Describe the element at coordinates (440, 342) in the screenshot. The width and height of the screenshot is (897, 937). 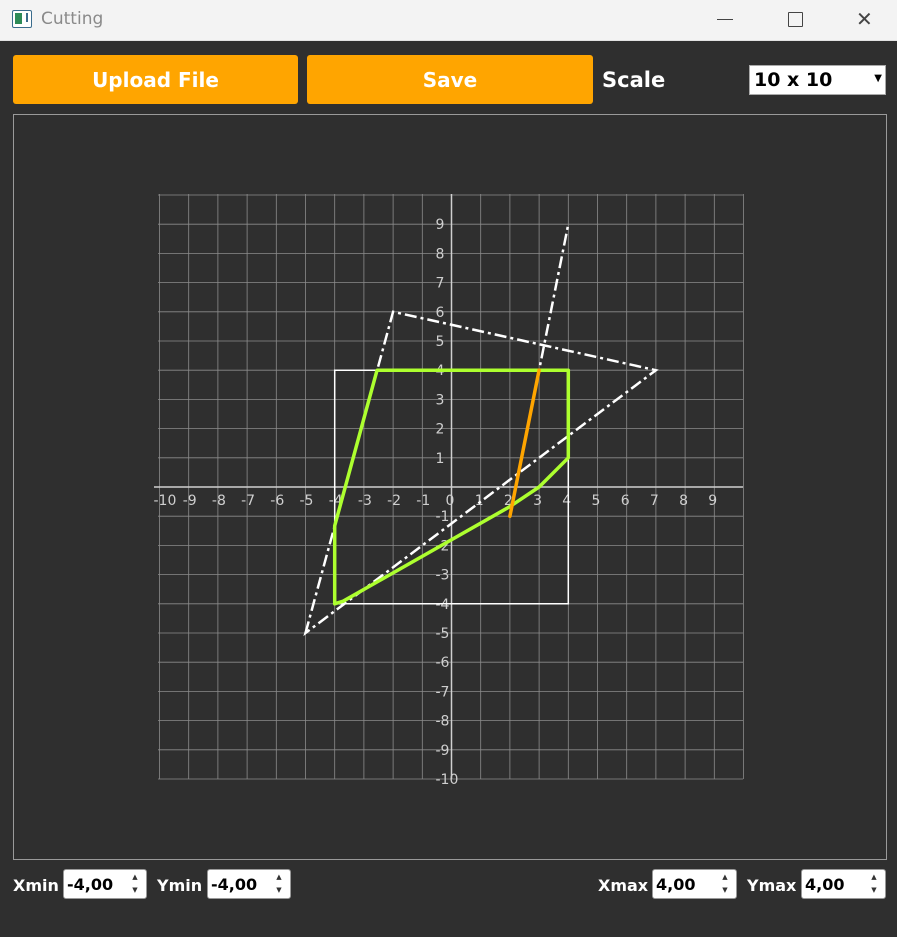
I see `y-tick-label: 5` at that location.